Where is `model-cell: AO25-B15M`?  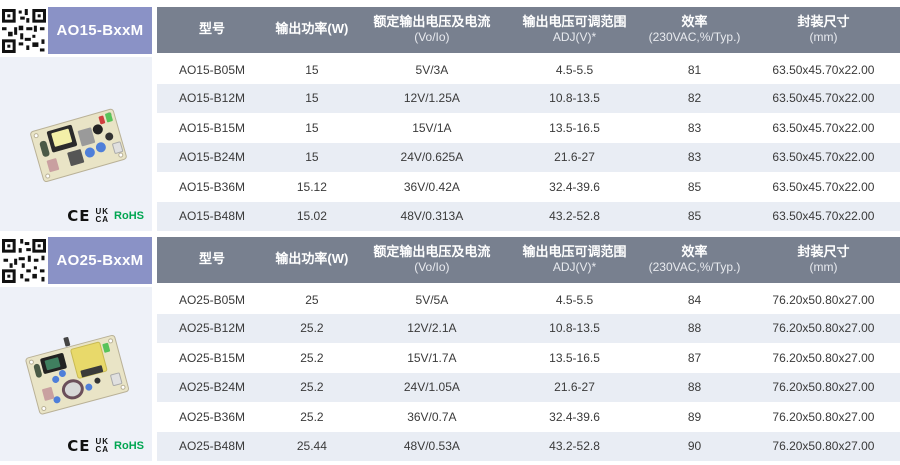 model-cell: AO25-B15M is located at coordinates (211, 357).